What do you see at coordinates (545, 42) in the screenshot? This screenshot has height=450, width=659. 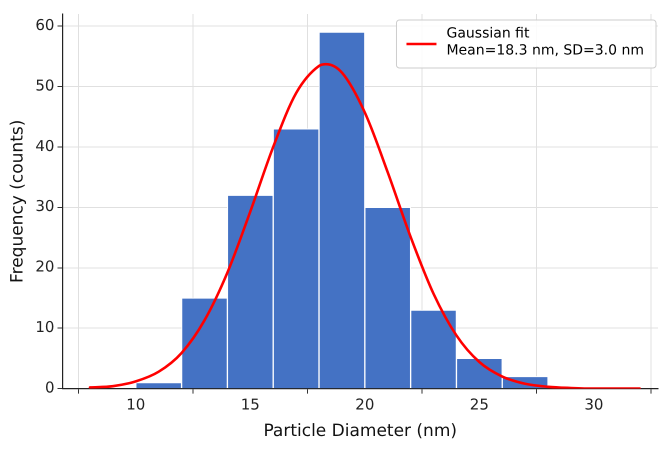 I see `legend-label: Gaussian fit Mean=18.3 nm, SD=3.0 nm` at bounding box center [545, 42].